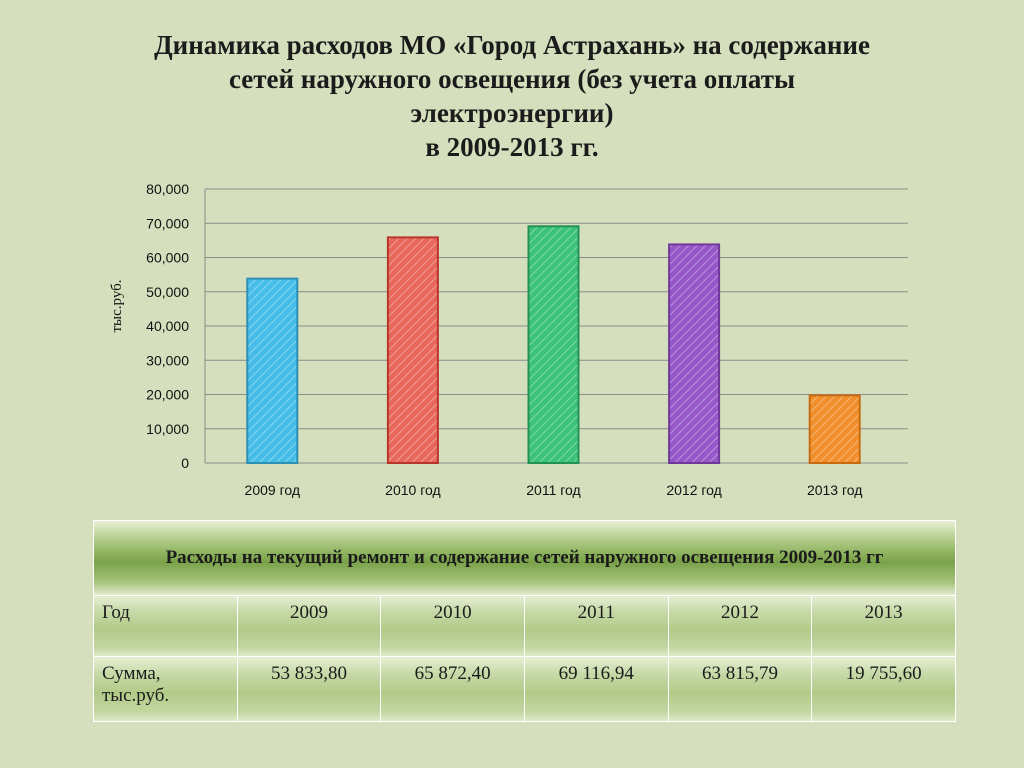 The height and width of the screenshot is (768, 1024). What do you see at coordinates (512, 113) in the screenshot?
I see `title-line-3: электроэнергии)` at bounding box center [512, 113].